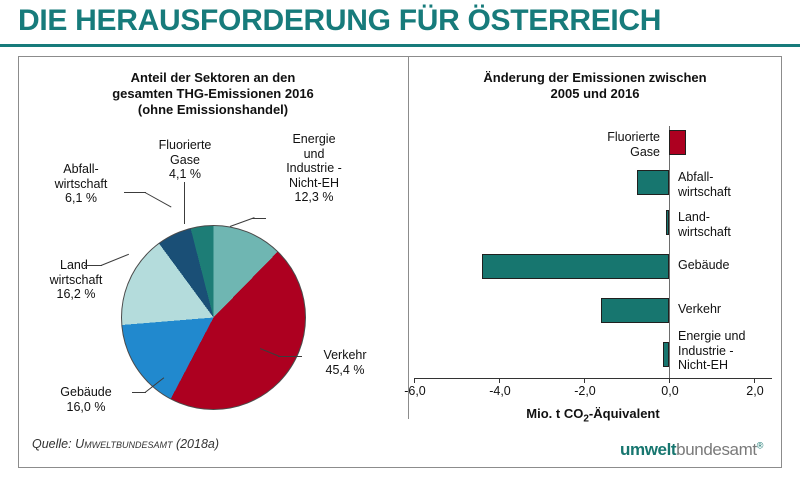  What do you see at coordinates (555, 413) in the screenshot?
I see `x-axis-title-main: Mio. t CO` at bounding box center [555, 413].